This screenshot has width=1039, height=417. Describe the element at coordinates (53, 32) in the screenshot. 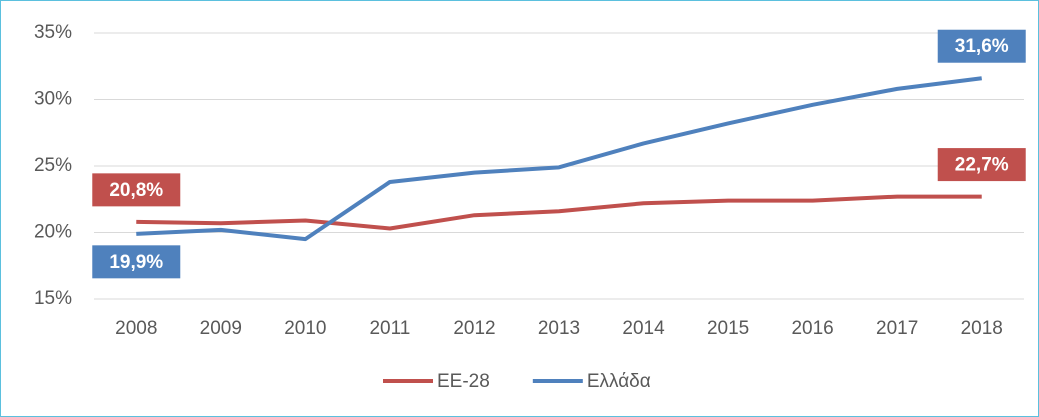

I see `y-tick-label: 35%` at that location.